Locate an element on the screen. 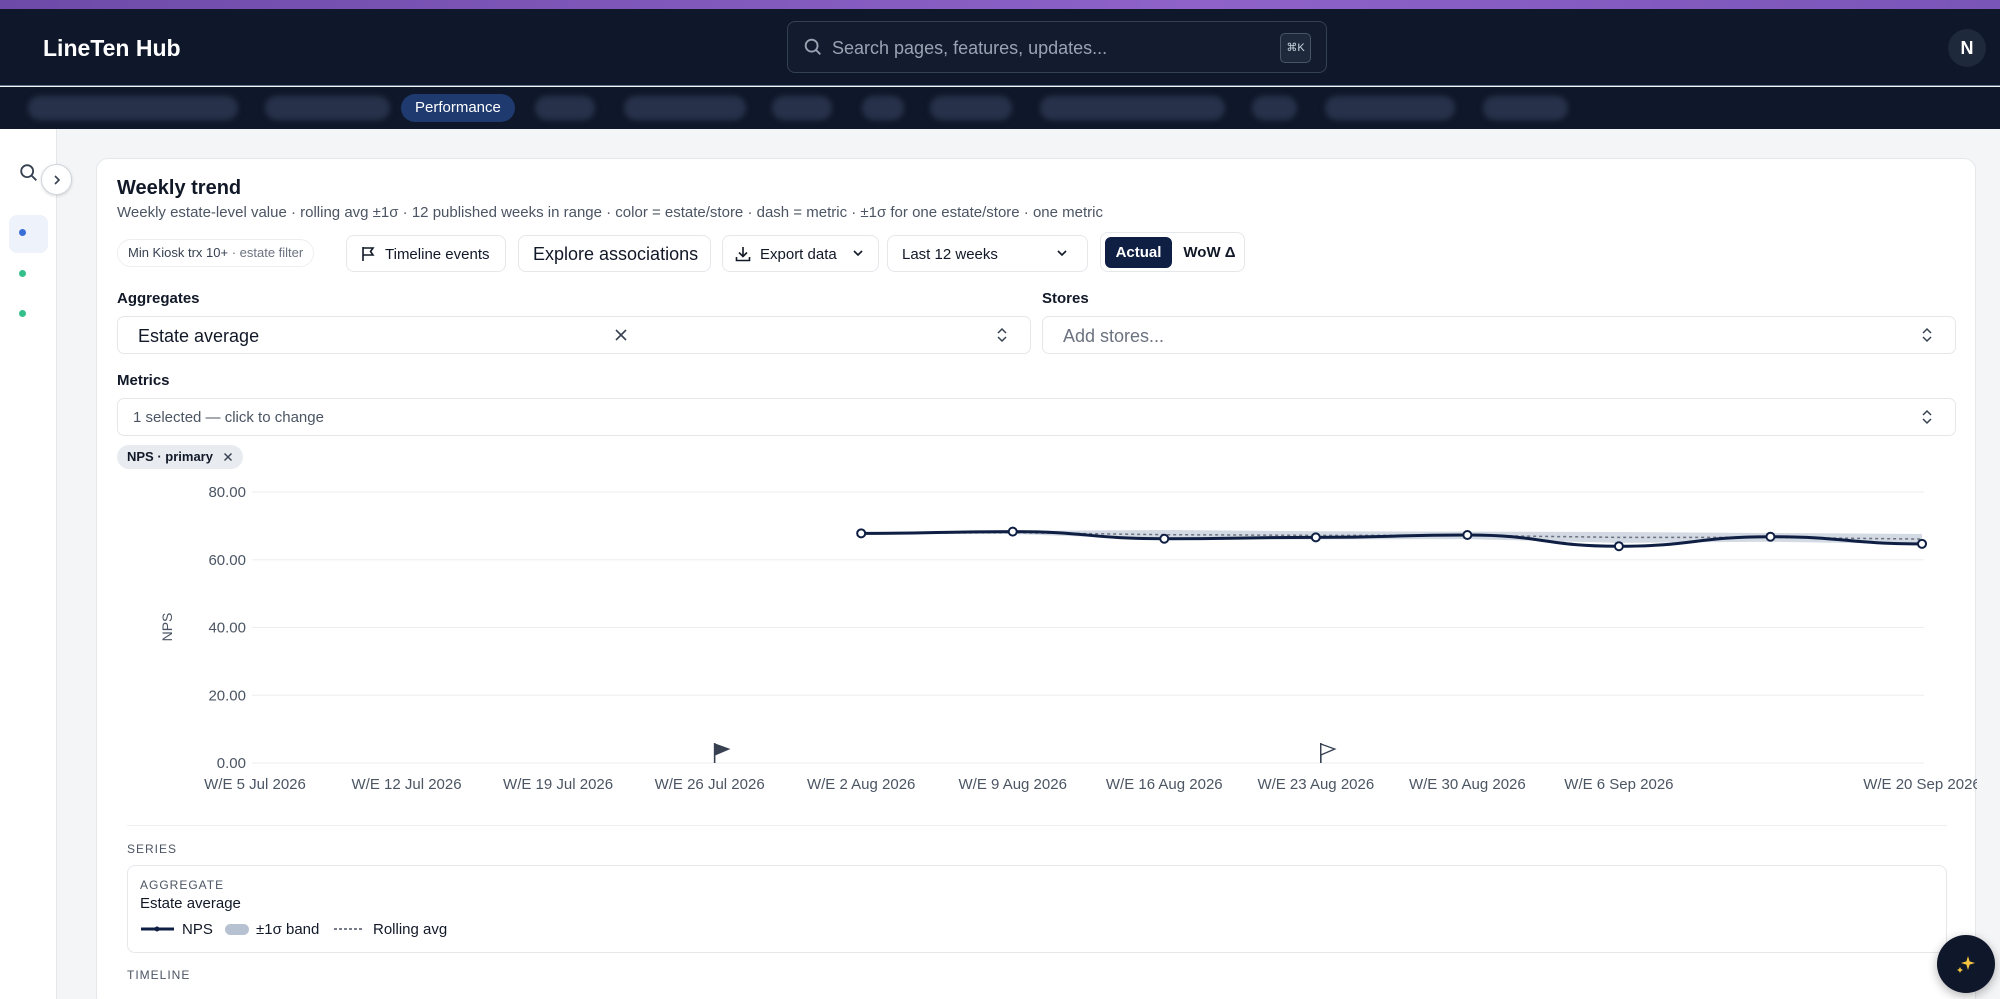 The image size is (2000, 999). explore-associations-button: Explore associations is located at coordinates (614, 253).